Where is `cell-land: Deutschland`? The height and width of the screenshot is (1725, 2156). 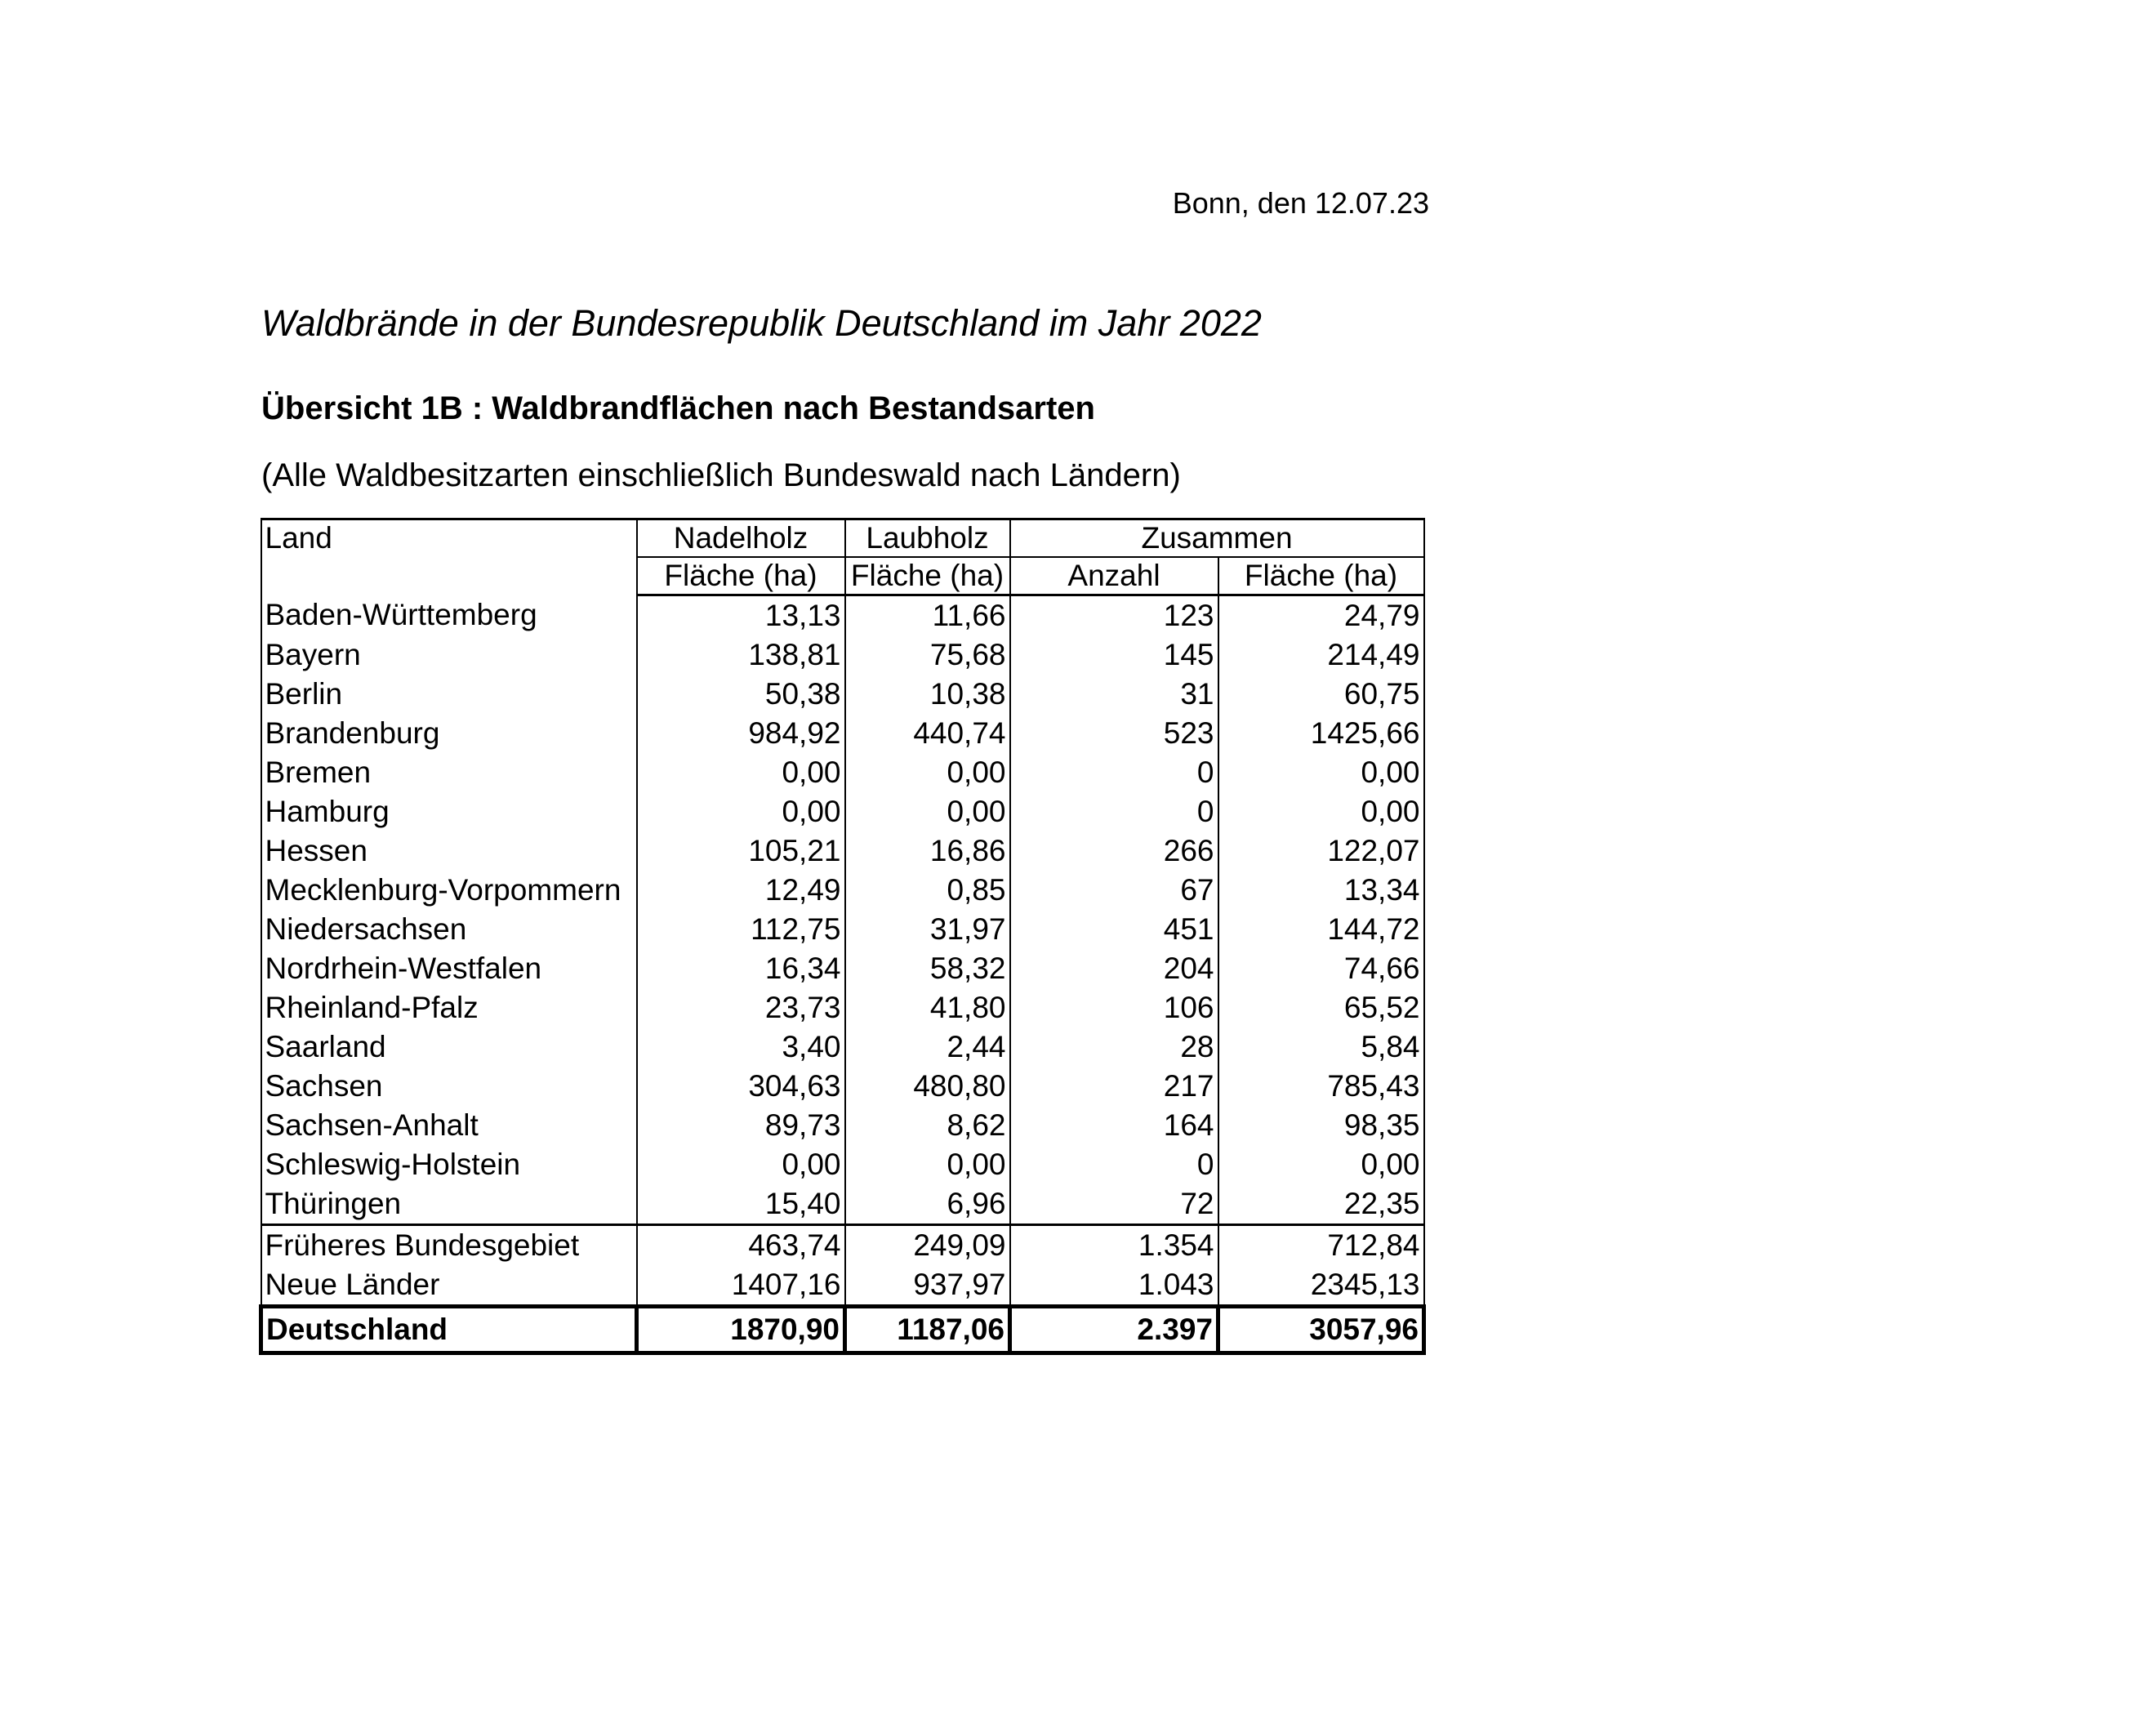 cell-land: Deutschland is located at coordinates (449, 1329).